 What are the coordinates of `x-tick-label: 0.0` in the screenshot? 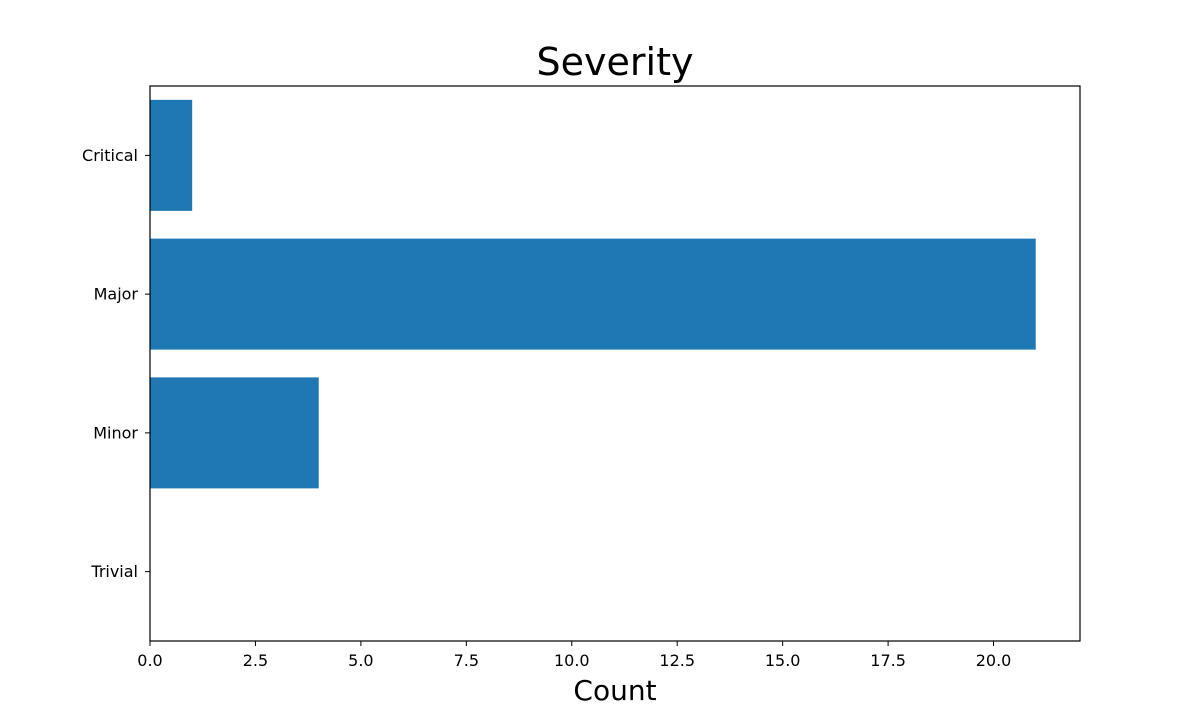 It's located at (149, 660).